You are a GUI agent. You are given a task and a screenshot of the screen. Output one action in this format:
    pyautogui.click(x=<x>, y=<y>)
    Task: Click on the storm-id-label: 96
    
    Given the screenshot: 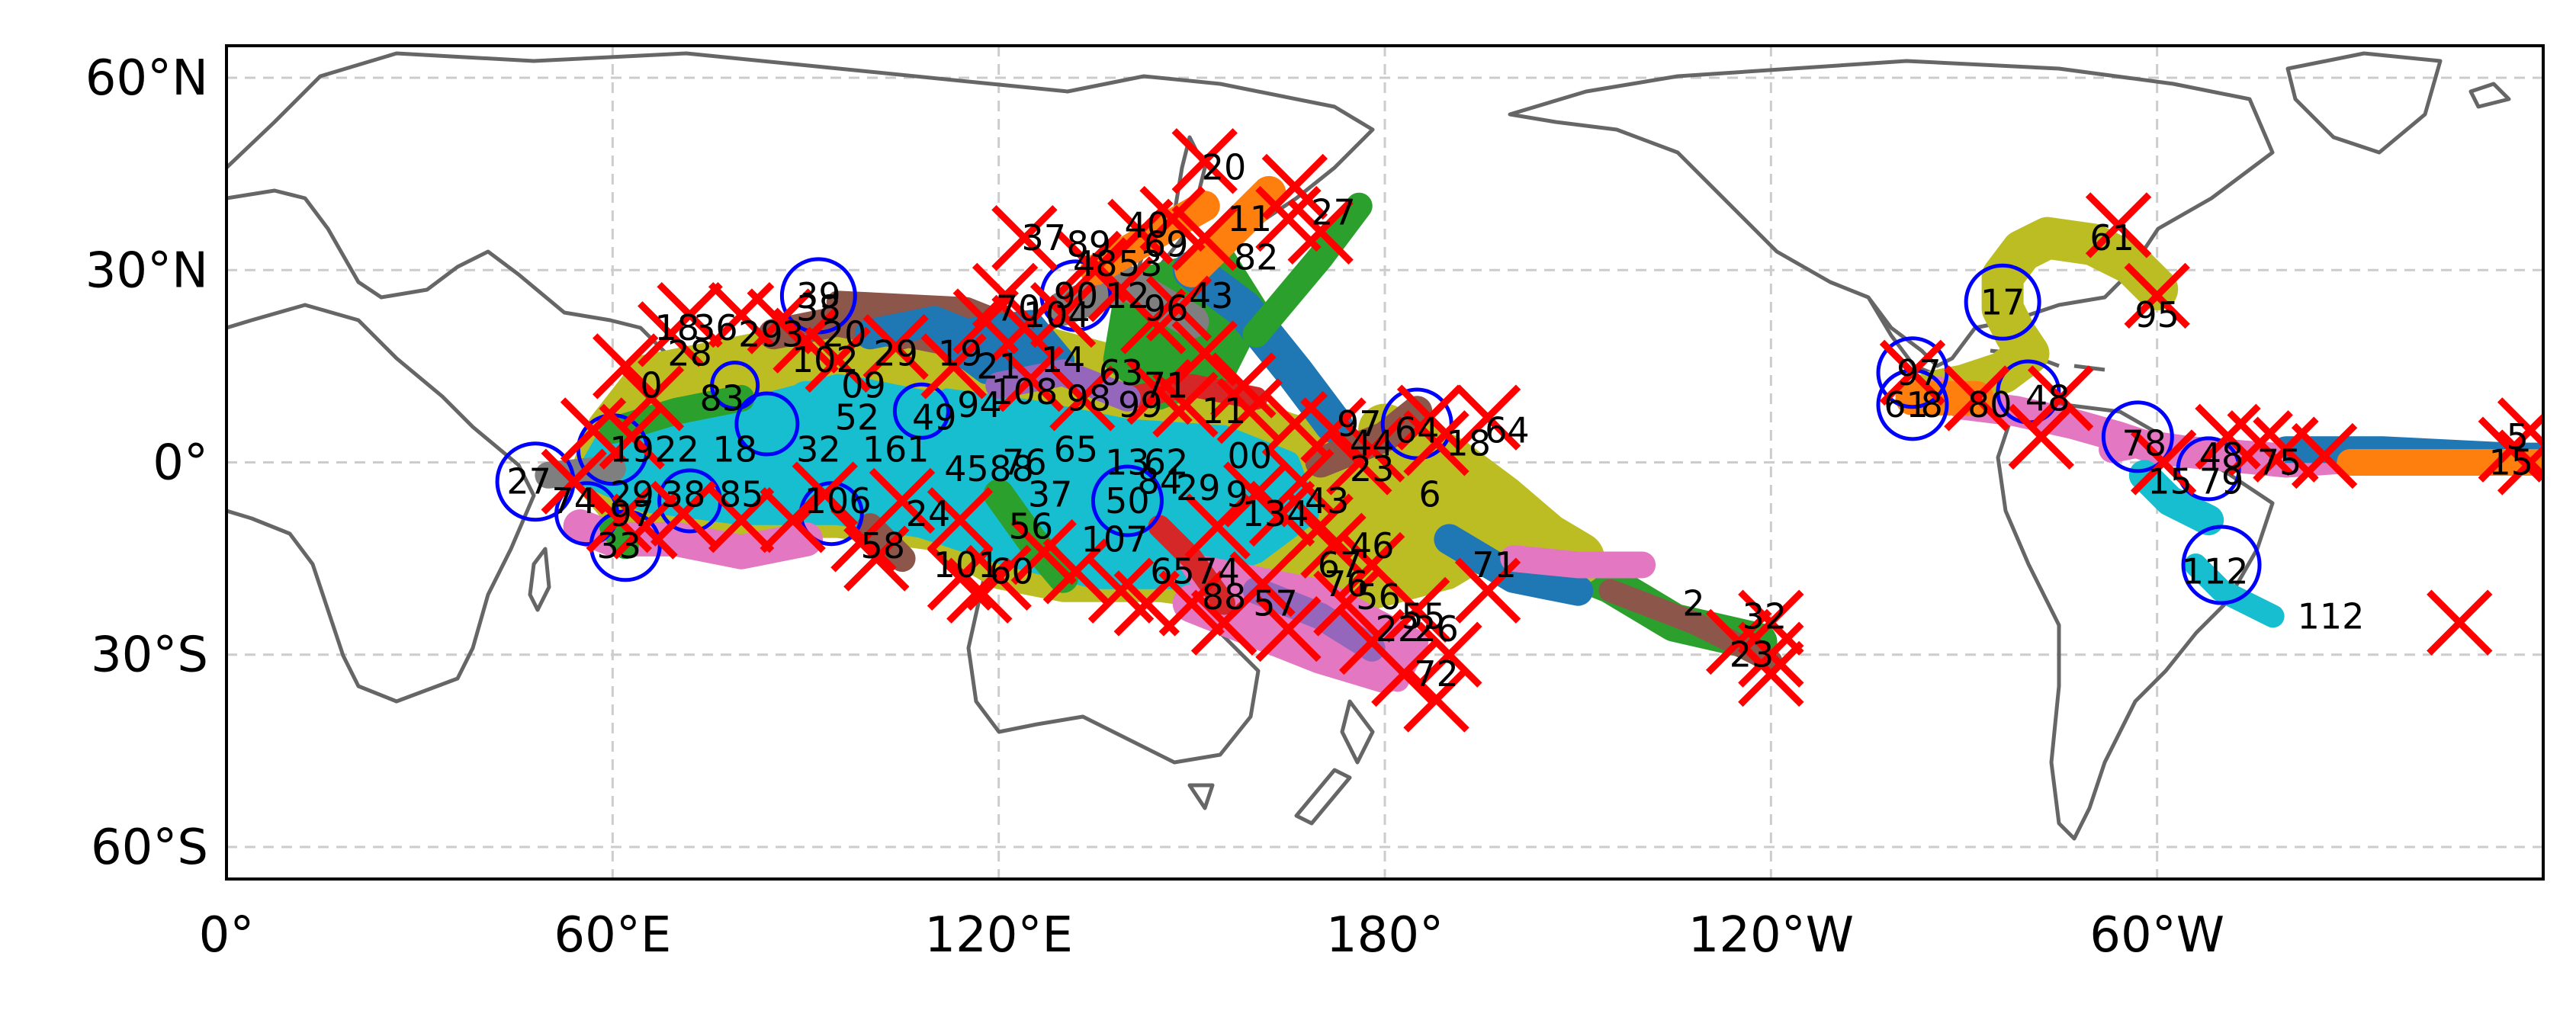 What is the action you would take?
    pyautogui.click(x=1166, y=308)
    